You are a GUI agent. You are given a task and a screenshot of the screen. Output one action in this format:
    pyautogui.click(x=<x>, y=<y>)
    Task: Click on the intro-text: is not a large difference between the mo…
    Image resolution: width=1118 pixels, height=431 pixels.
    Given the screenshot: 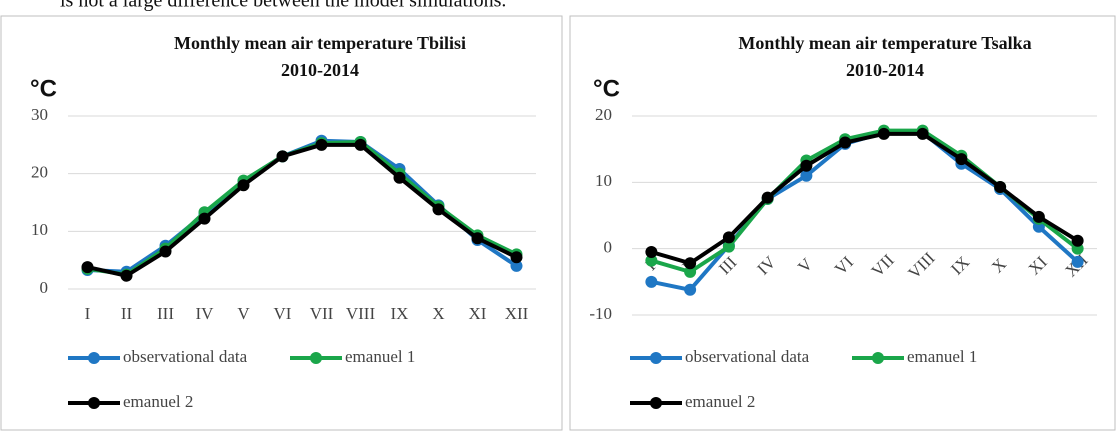 What is the action you would take?
    pyautogui.click(x=283, y=6)
    